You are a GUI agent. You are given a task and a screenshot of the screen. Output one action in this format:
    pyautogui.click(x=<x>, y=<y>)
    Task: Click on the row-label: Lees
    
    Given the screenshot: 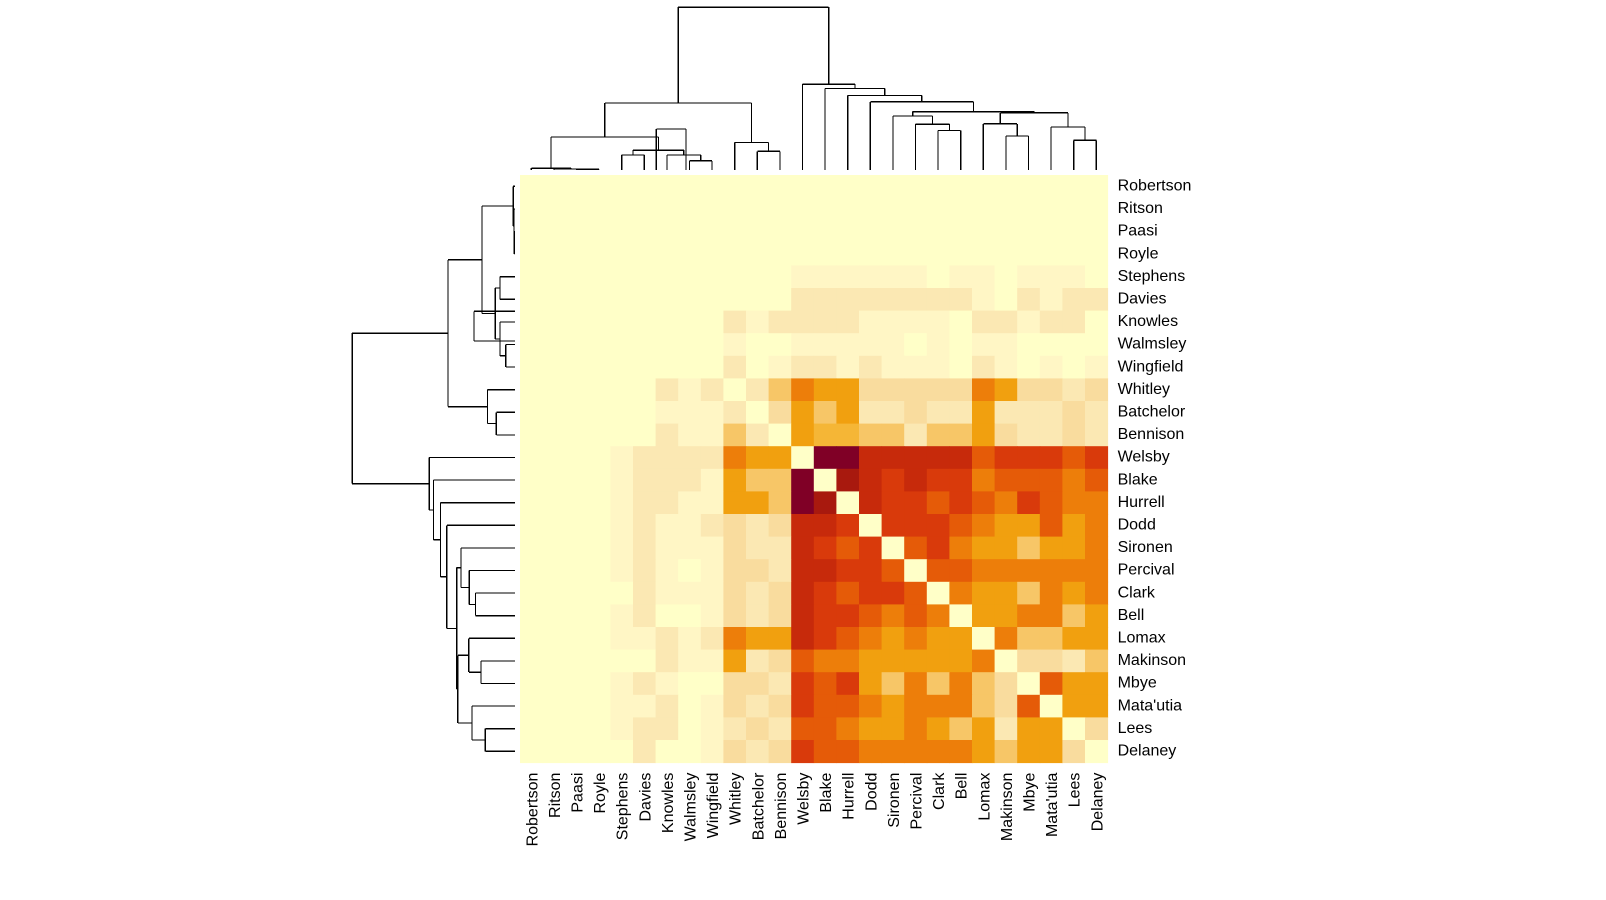 What is the action you would take?
    pyautogui.click(x=1135, y=728)
    